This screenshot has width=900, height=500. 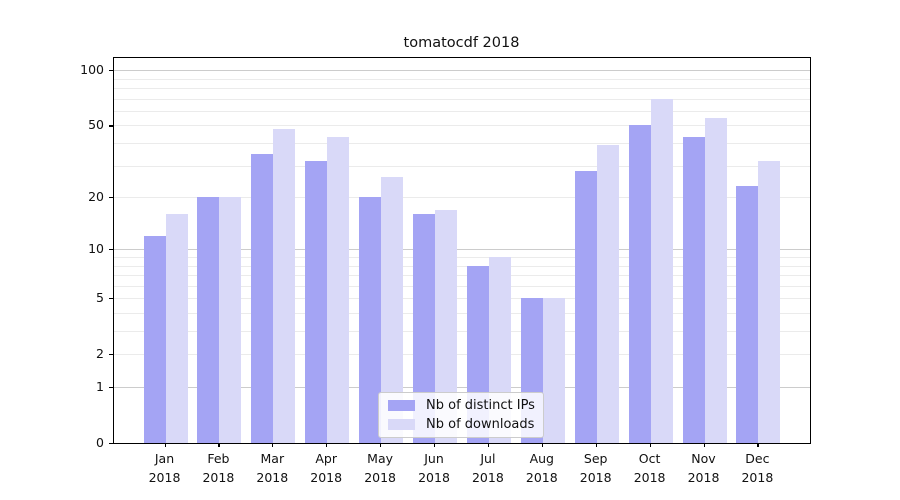 I want to click on y-tick-label: 100, so click(x=92, y=70).